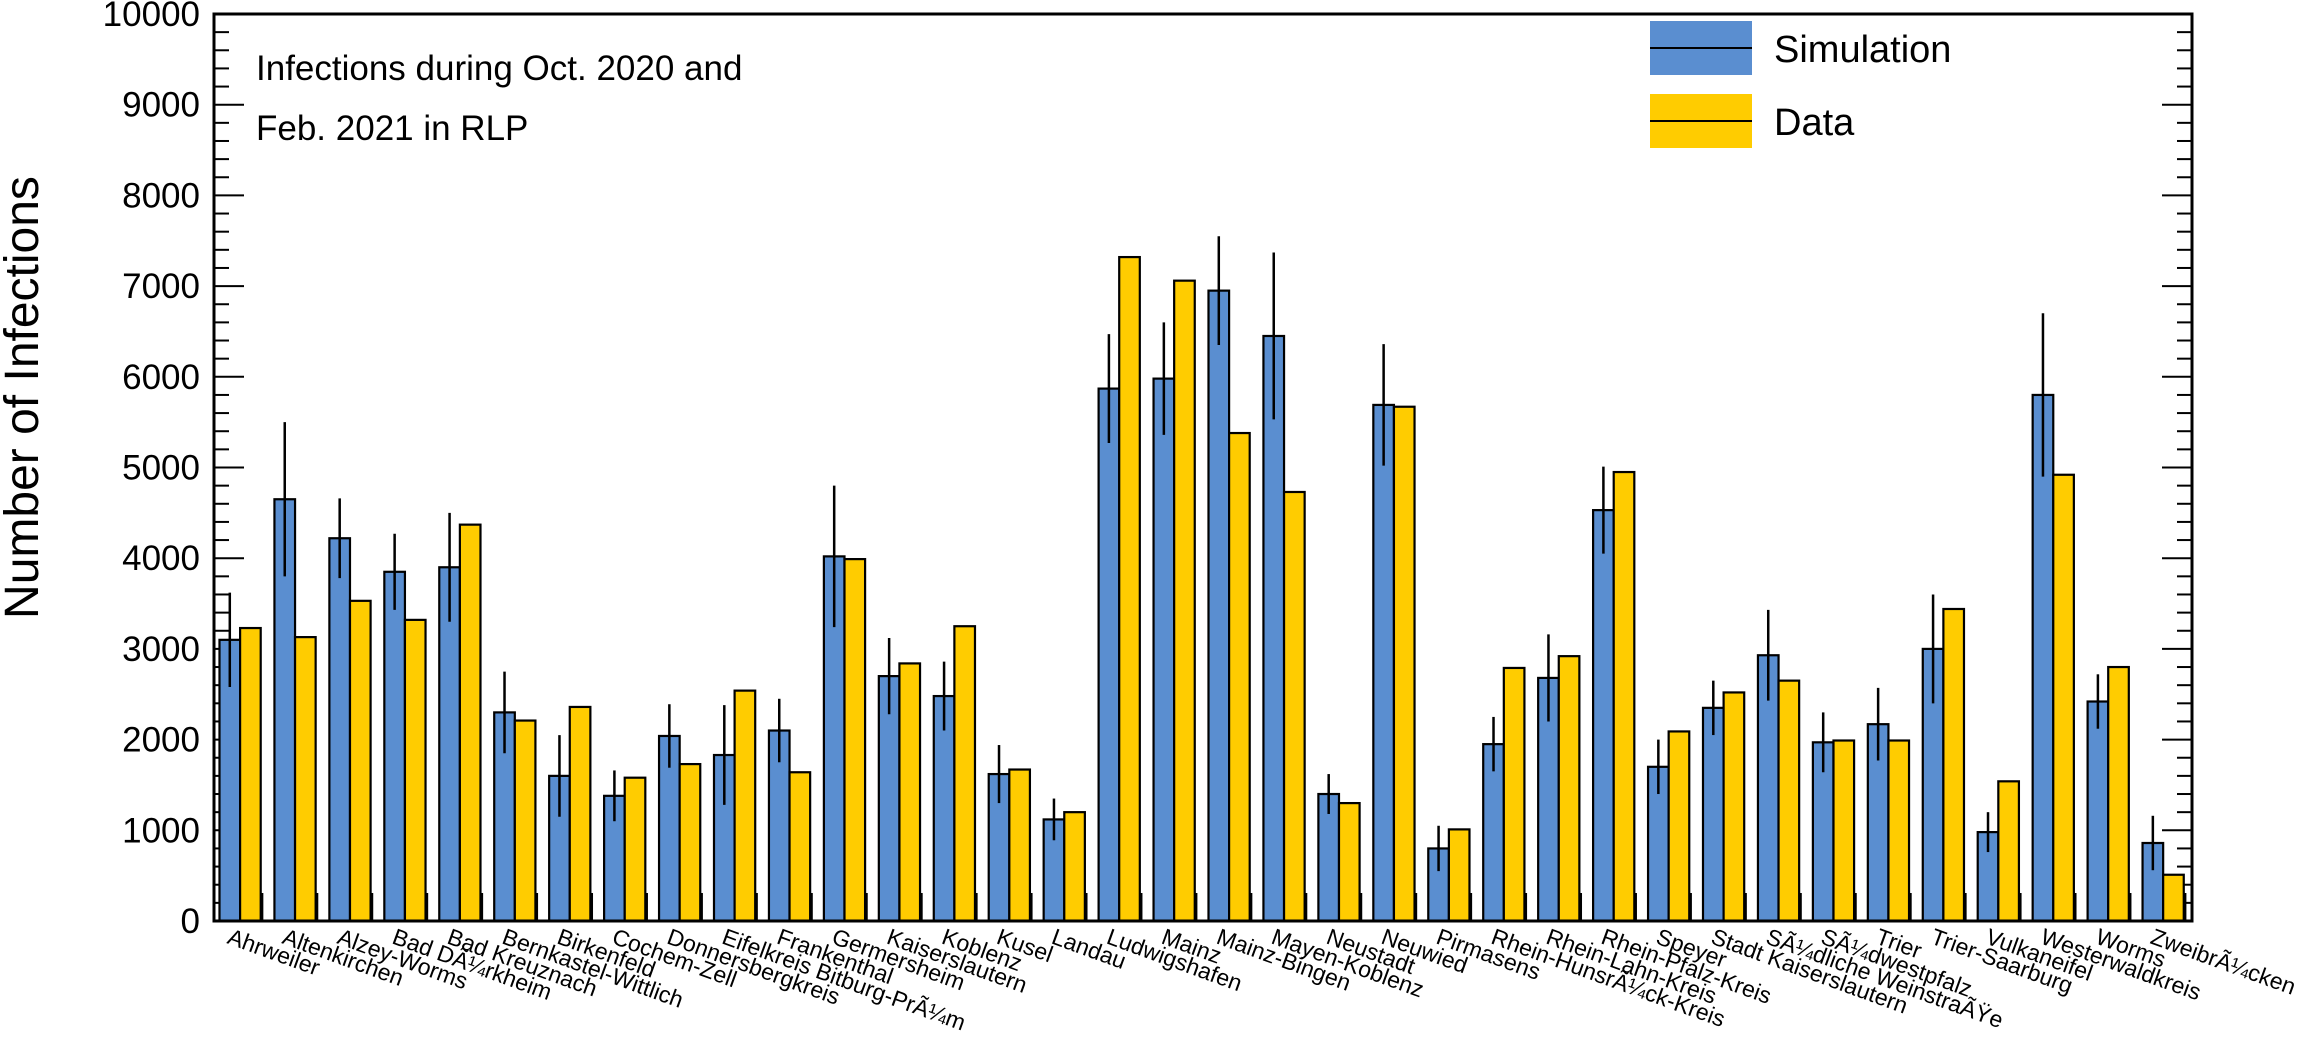 The width and height of the screenshot is (2322, 1041). What do you see at coordinates (1800, 84) in the screenshot?
I see `legend: Simulation Data` at bounding box center [1800, 84].